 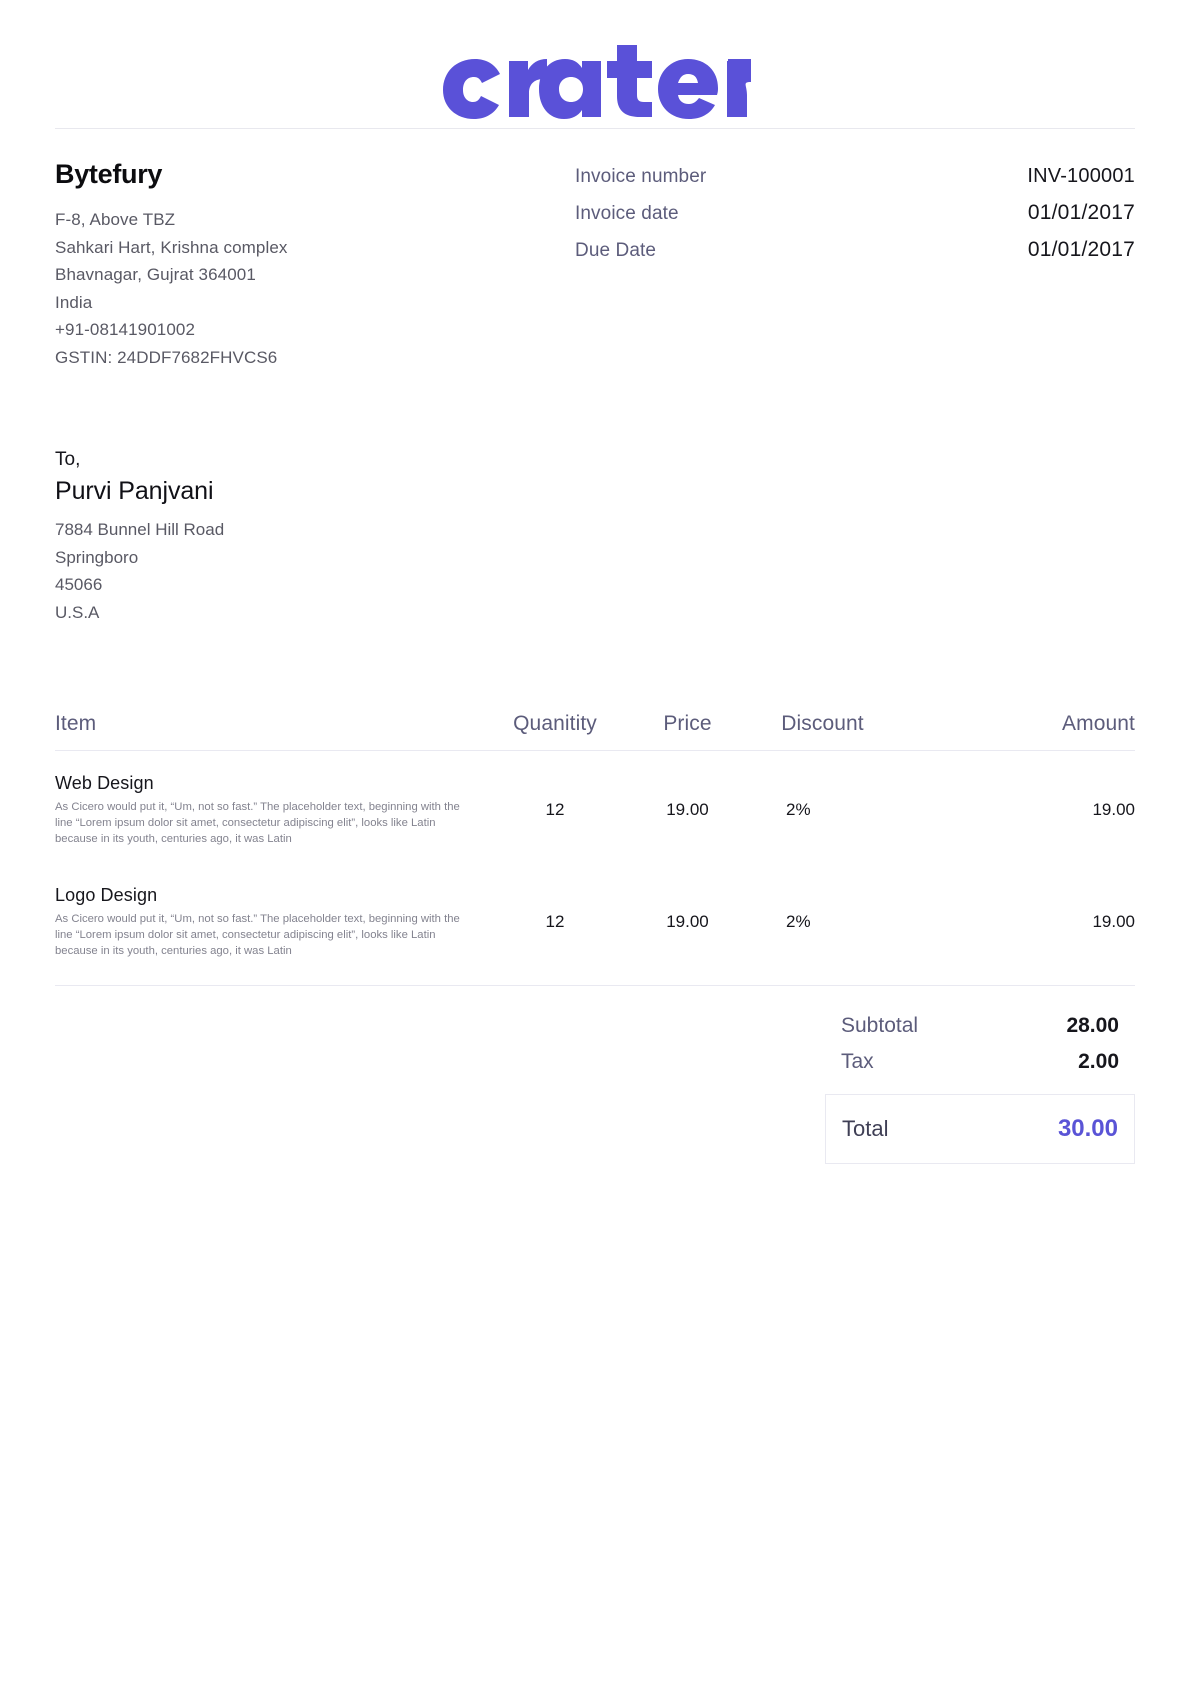 I want to click on bill-to-name: Purvi Panjvani, so click(x=134, y=491).